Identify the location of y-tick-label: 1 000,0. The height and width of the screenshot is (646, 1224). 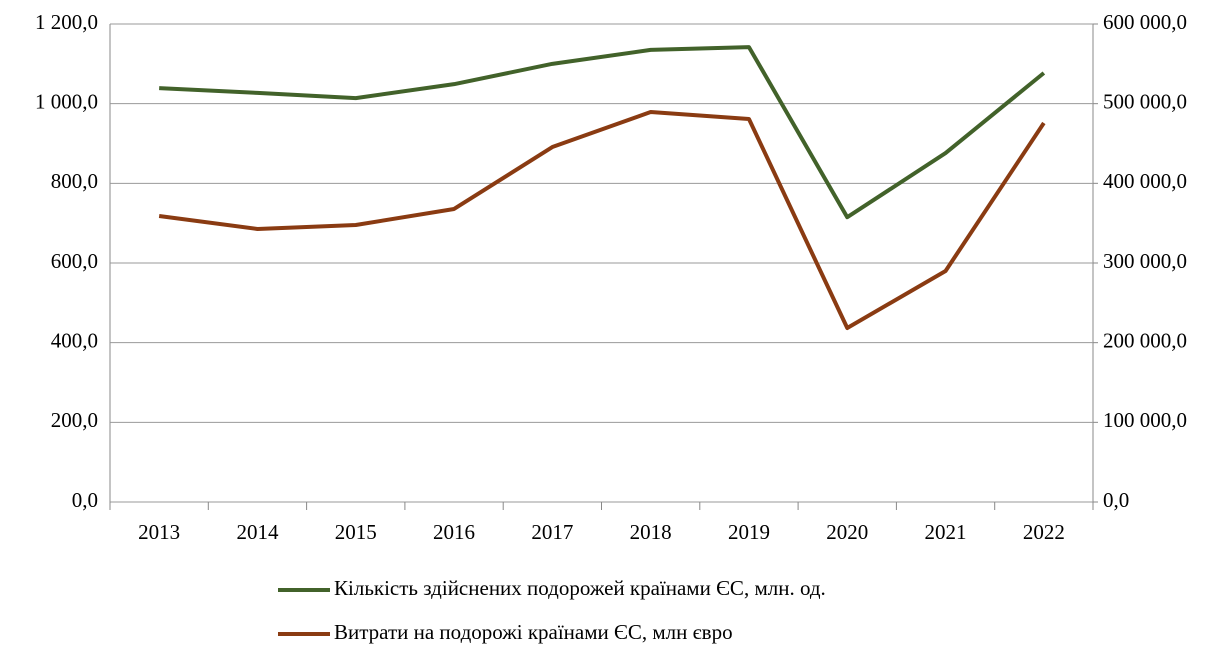
(66, 101).